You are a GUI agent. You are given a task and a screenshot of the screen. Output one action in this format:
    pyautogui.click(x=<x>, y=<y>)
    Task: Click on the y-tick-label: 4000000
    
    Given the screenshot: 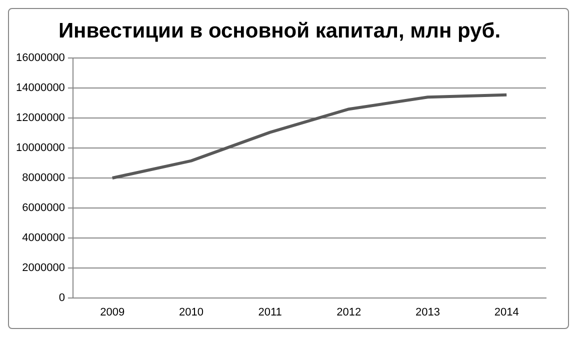 What is the action you would take?
    pyautogui.click(x=43, y=238)
    